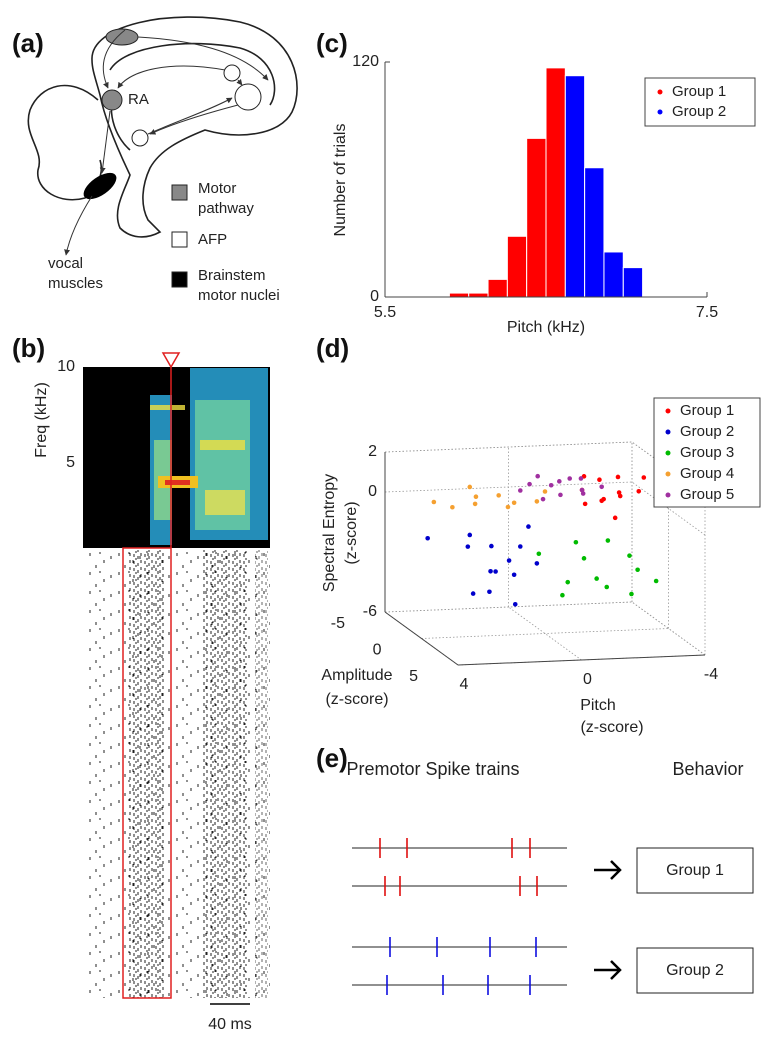 This screenshot has width=773, height=1041. Describe the element at coordinates (365, 61) in the screenshot. I see `y-tick-label: 120` at that location.